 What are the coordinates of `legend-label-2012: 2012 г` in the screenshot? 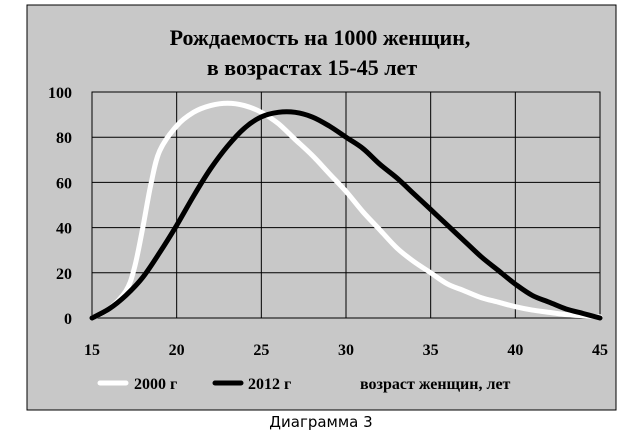 It's located at (269, 384).